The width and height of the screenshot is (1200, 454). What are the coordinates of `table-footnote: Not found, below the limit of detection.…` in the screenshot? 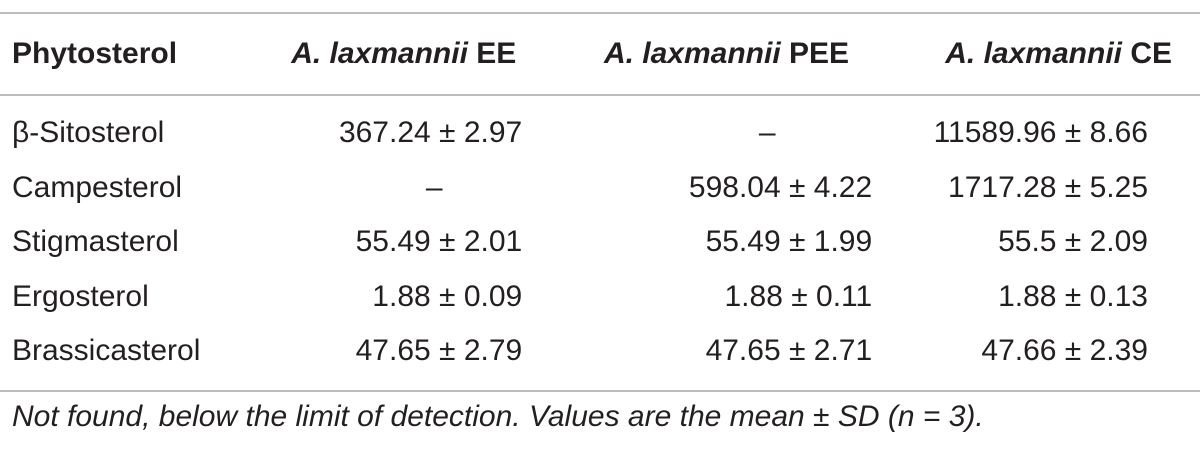 It's located at (498, 416).